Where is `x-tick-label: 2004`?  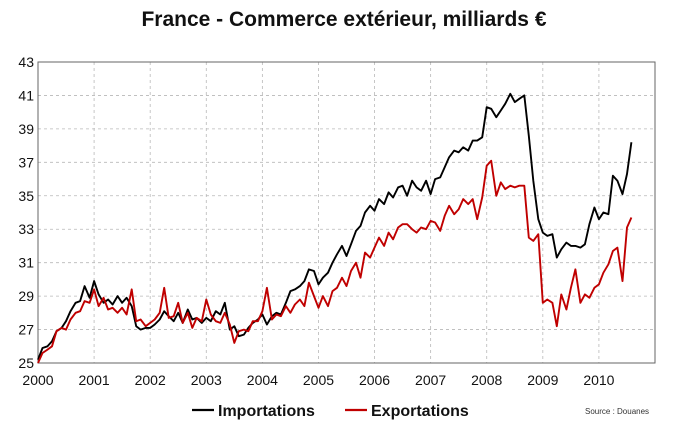 x-tick-label: 2004 is located at coordinates (262, 380).